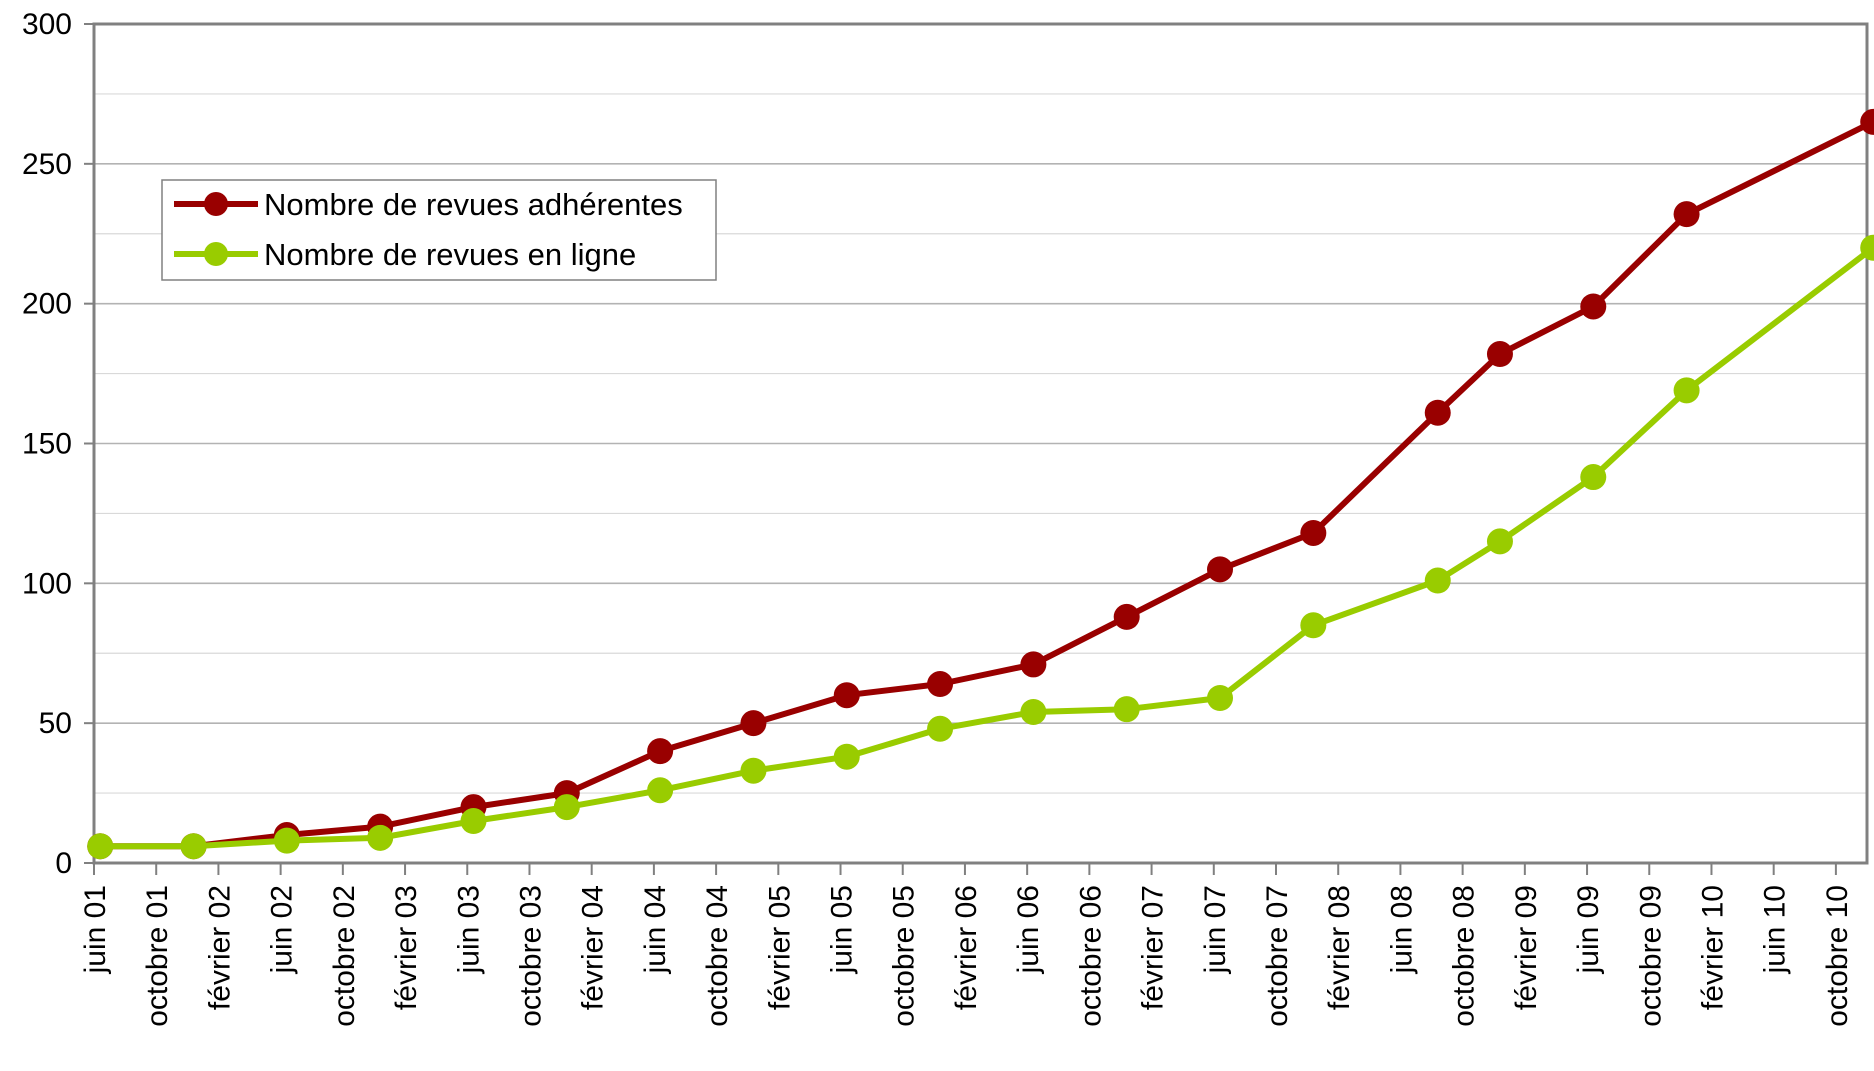 Image resolution: width=1874 pixels, height=1071 pixels. Describe the element at coordinates (344, 956) in the screenshot. I see `x-tick-label: octobre 02` at that location.